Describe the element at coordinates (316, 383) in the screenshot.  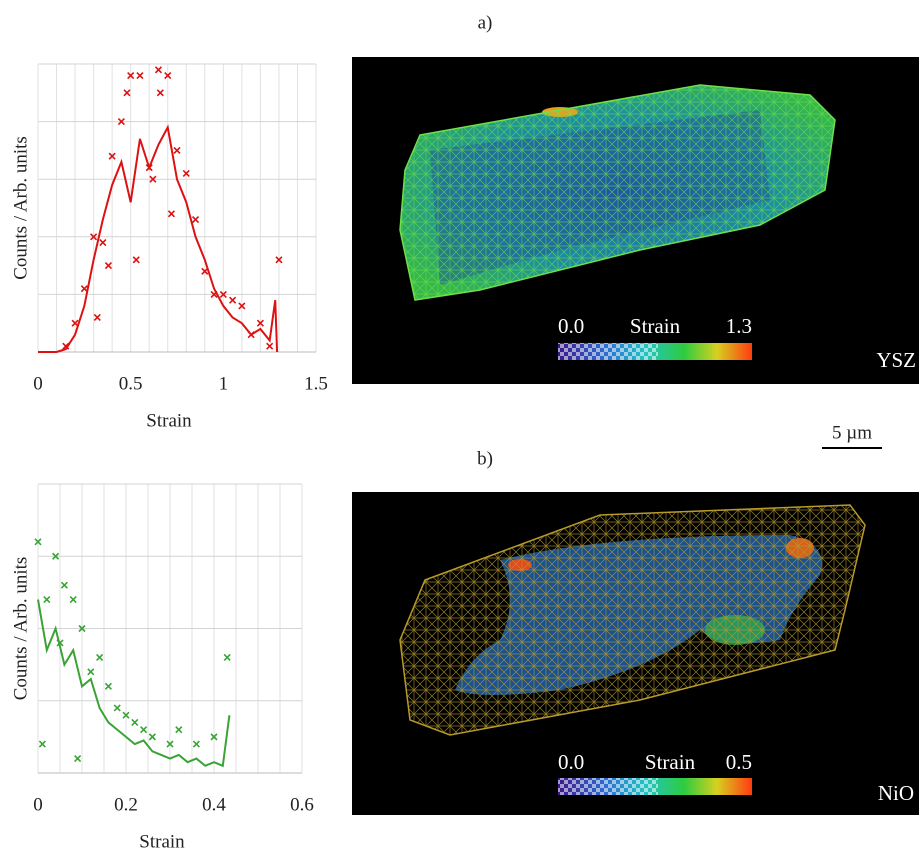
I see `x-tick-label: 1.5` at that location.